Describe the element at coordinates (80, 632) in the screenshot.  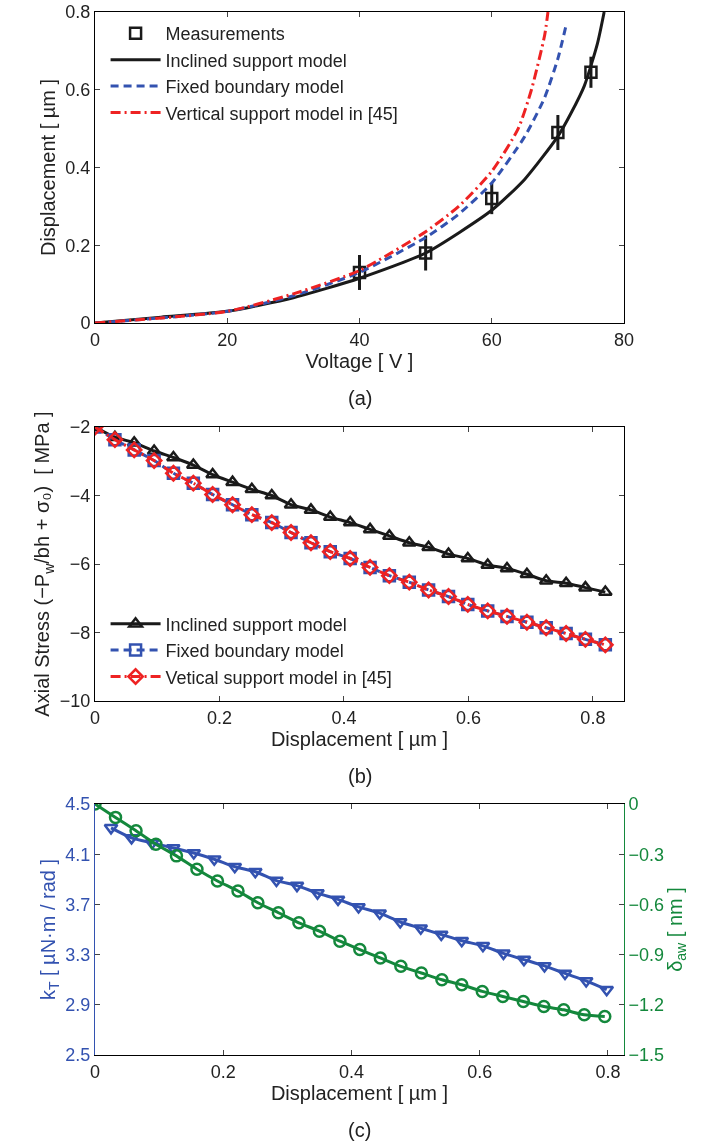
I see `y-tick-label: −8` at that location.